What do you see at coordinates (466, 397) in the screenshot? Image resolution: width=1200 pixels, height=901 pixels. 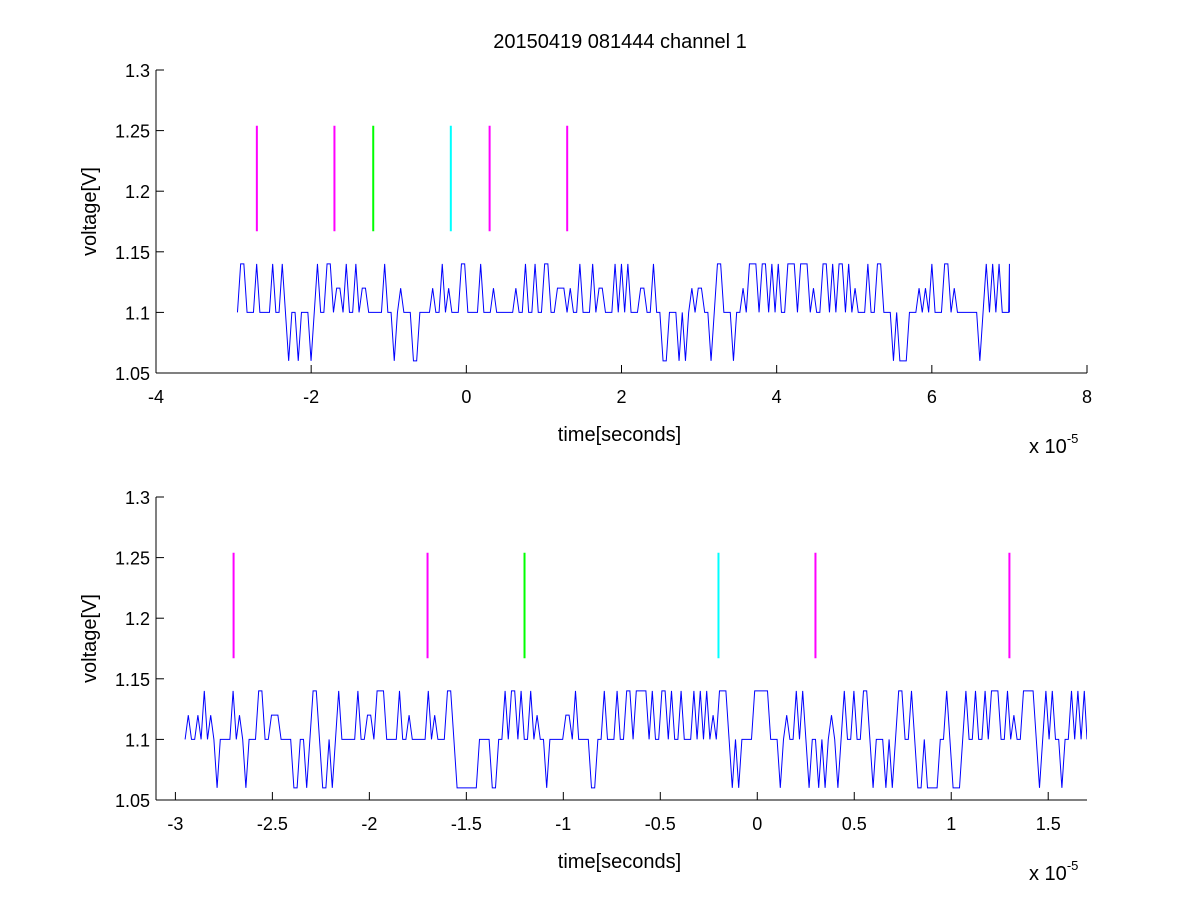 I see `top-x-tick-label-3: 0` at bounding box center [466, 397].